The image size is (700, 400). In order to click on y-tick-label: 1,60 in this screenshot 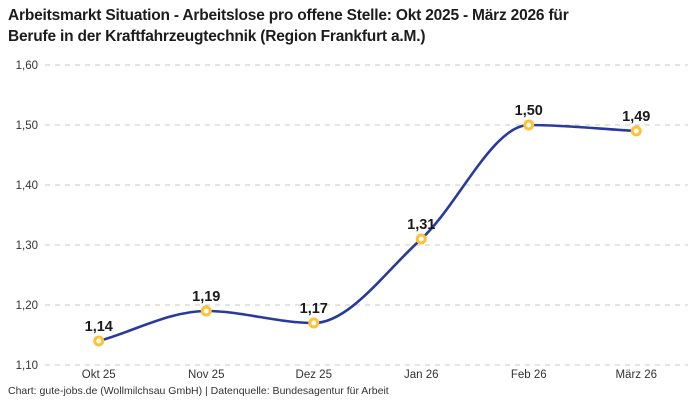, I will do `click(27, 66)`.